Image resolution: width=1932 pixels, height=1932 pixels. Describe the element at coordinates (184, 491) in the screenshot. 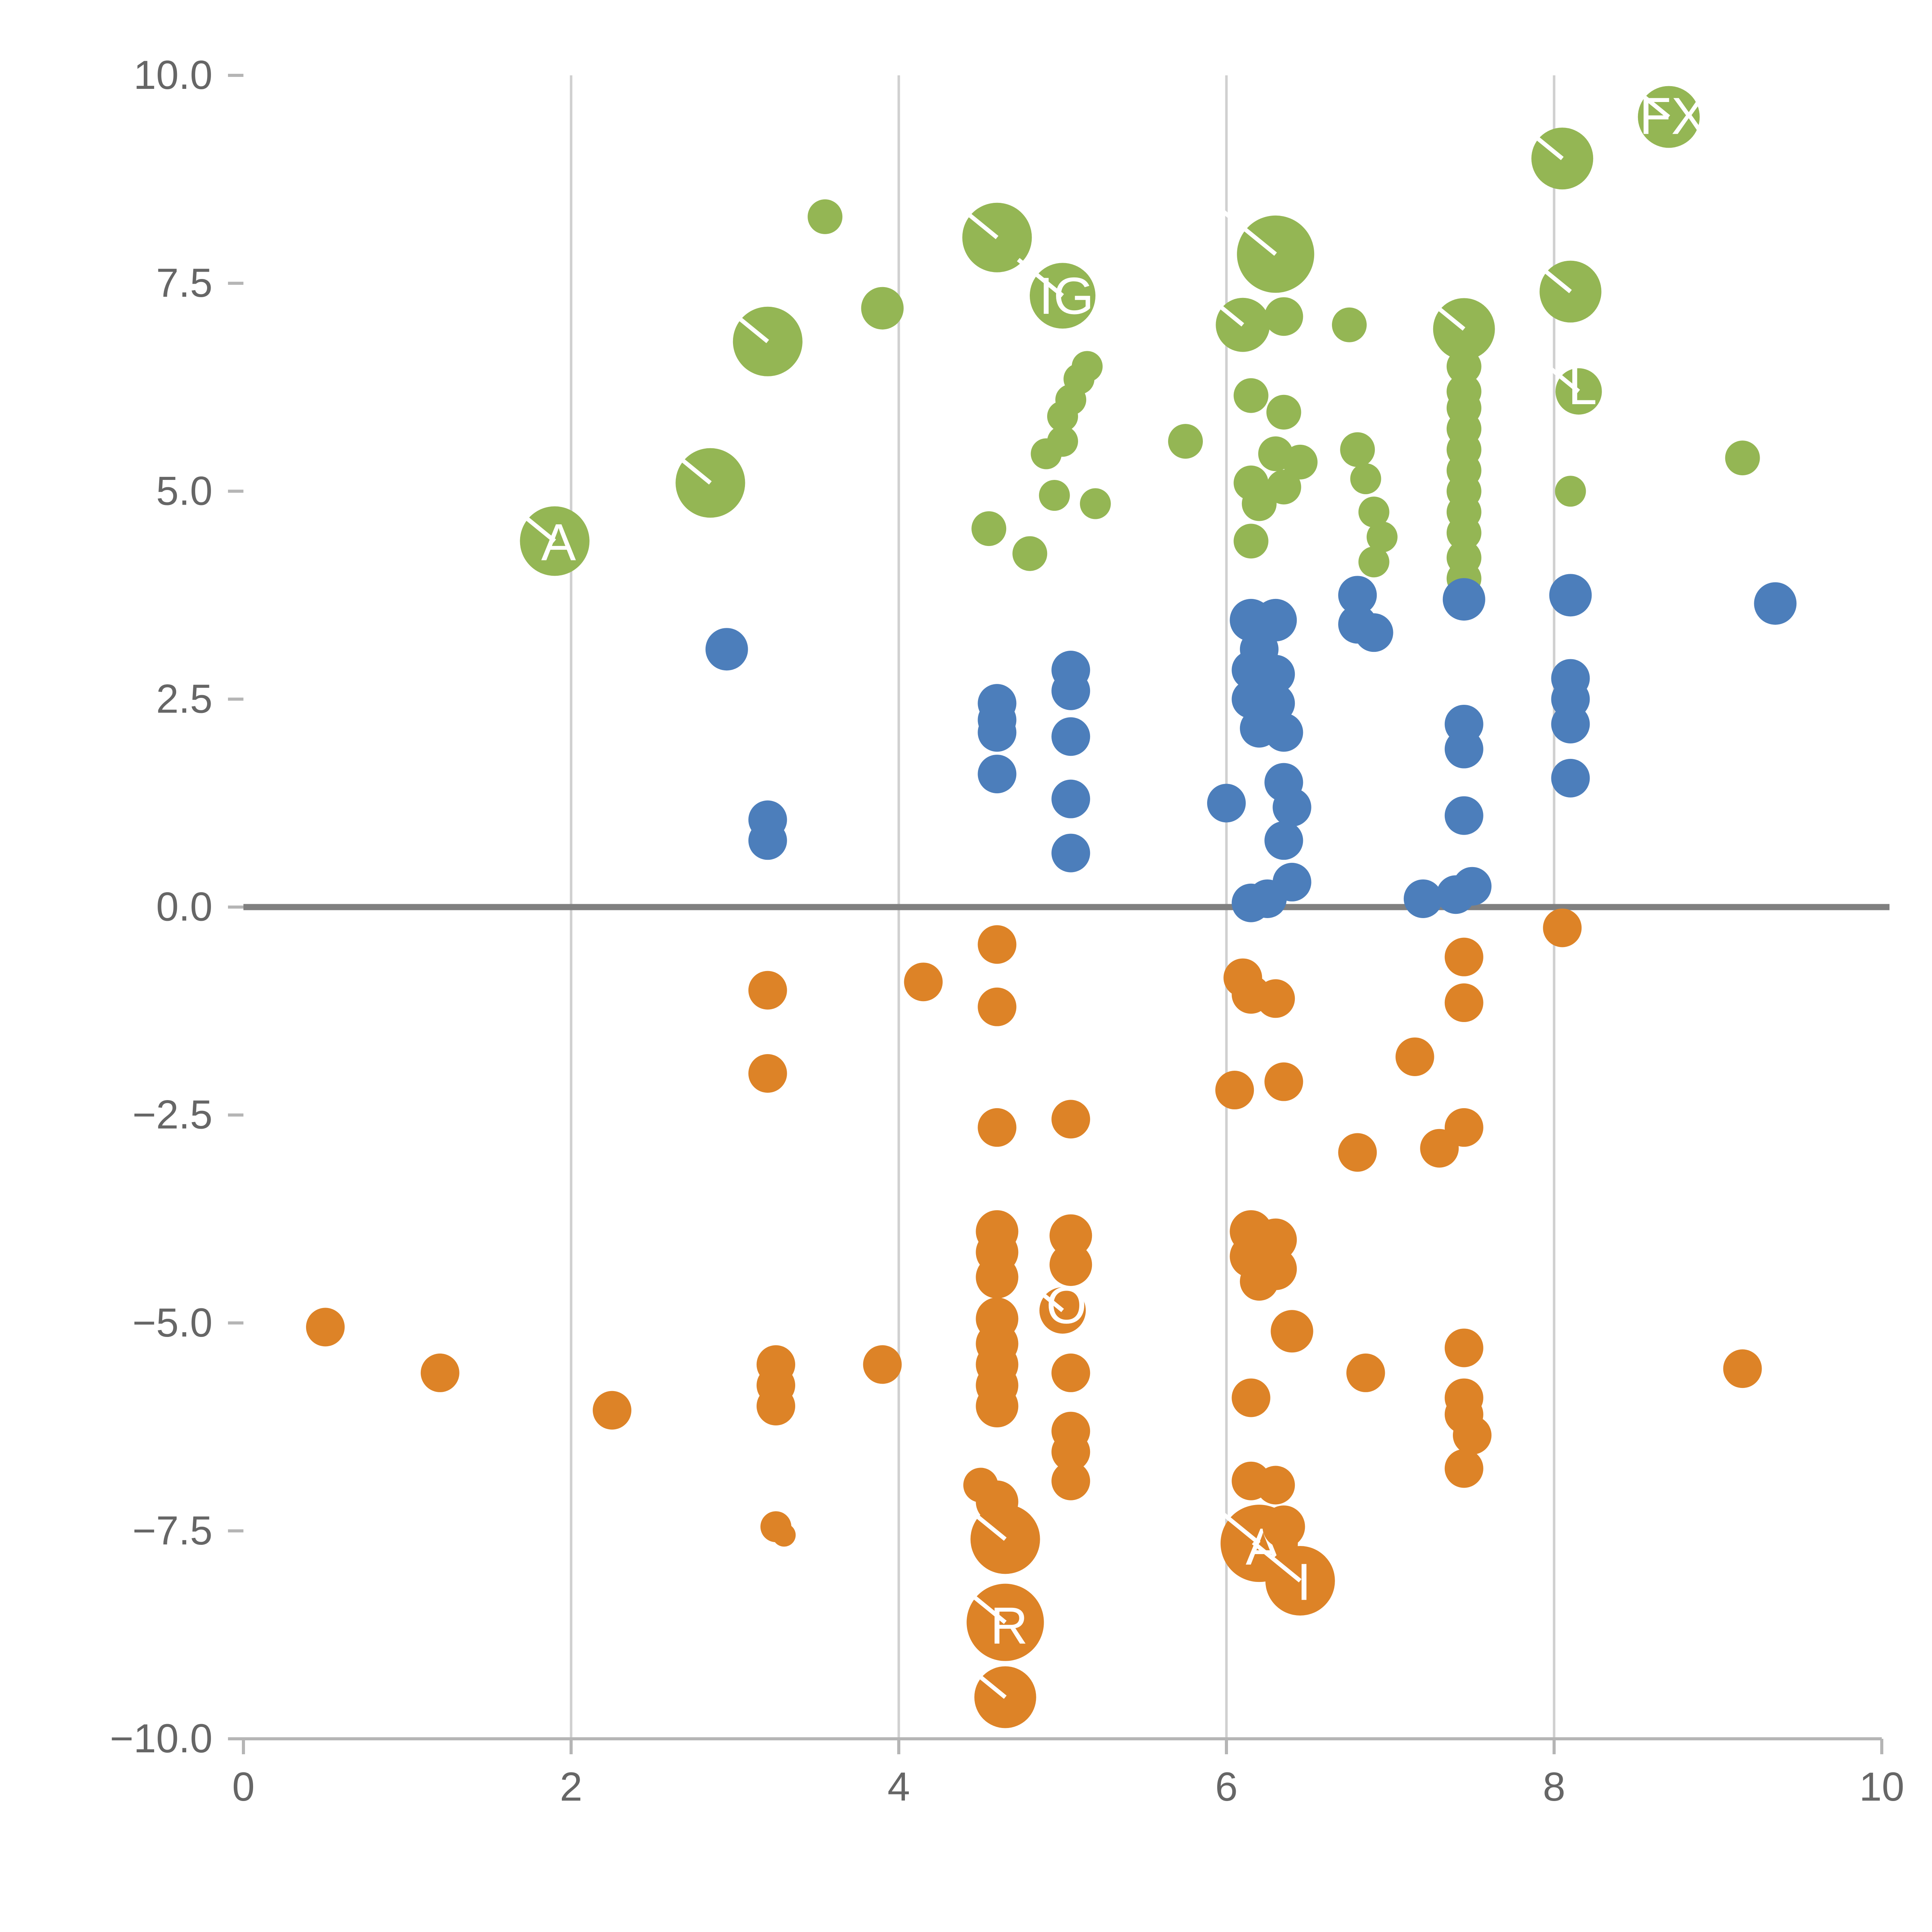

I see `y-tick-label: 5.0` at that location.